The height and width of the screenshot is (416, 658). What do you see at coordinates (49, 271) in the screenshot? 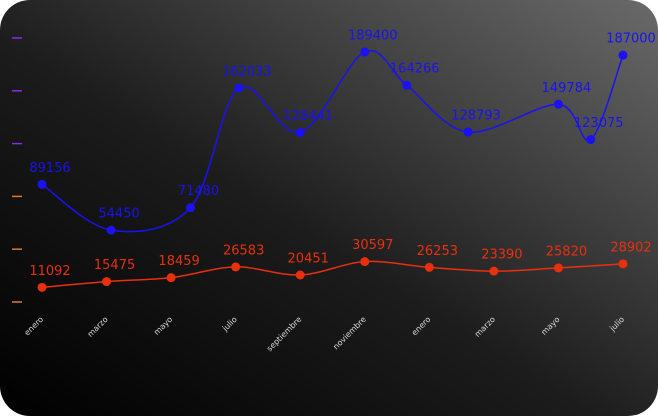
I see `data-label: 11092` at bounding box center [49, 271].